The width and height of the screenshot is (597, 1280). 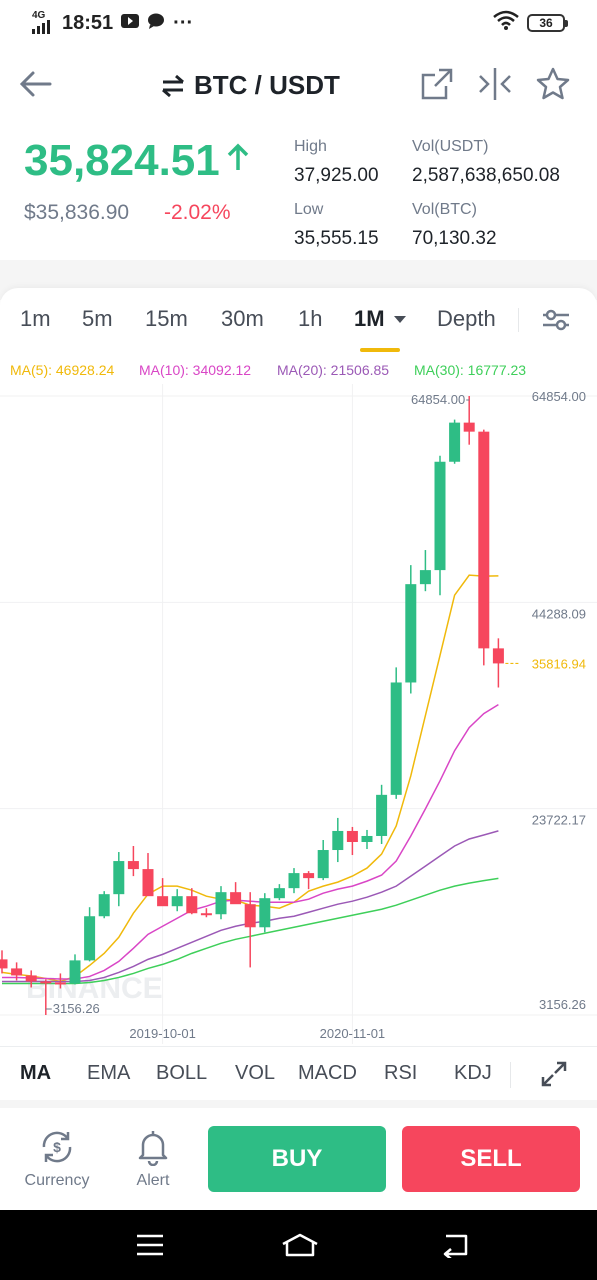 I want to click on sell-button: SELL, so click(x=491, y=1159).